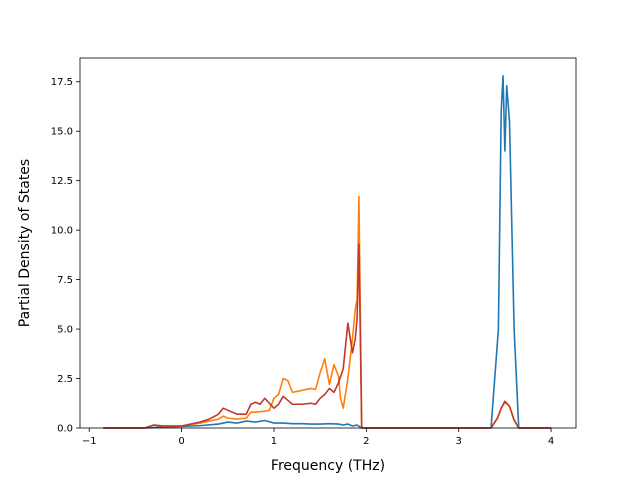  Describe the element at coordinates (65, 280) in the screenshot. I see `y-tick-label: 7.5` at that location.